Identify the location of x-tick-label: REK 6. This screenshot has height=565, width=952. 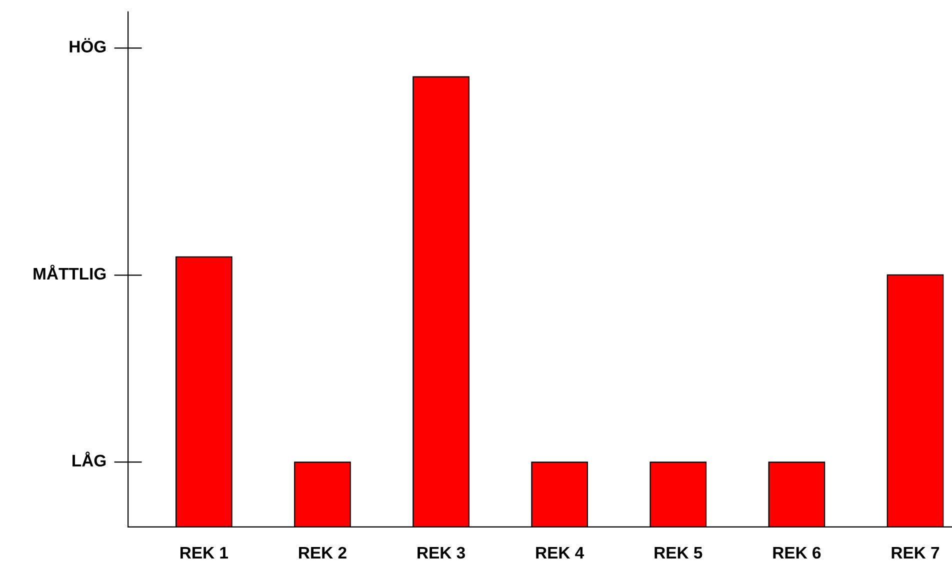
(797, 552).